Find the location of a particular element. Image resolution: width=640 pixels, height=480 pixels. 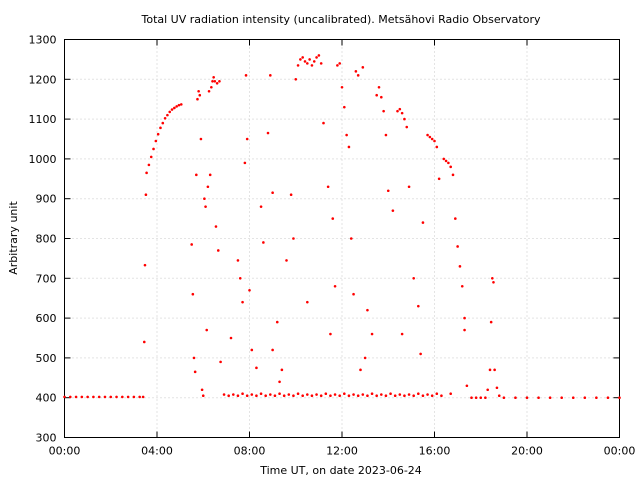

x-axis-label: Time UT, on date 2023-06-24 is located at coordinates (340, 470).